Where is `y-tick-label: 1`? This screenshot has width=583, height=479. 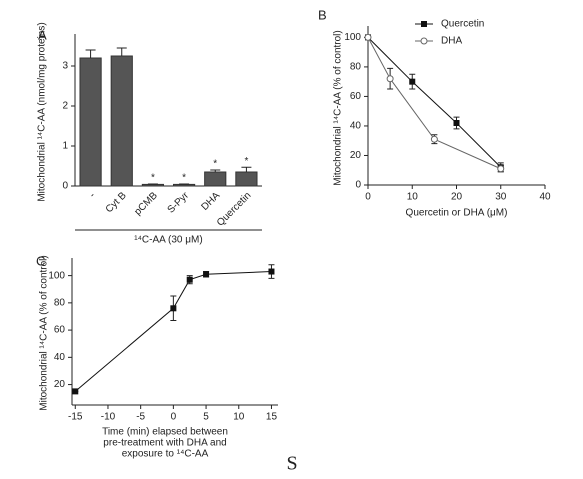 y-tick-label: 1 is located at coordinates (65, 146).